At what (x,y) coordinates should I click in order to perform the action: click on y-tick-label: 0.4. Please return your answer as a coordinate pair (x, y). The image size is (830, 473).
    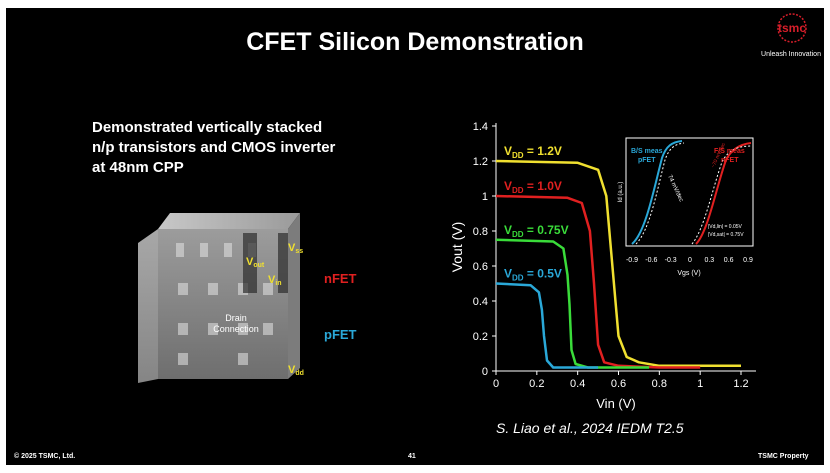
    Looking at the image, I should click on (480, 302).